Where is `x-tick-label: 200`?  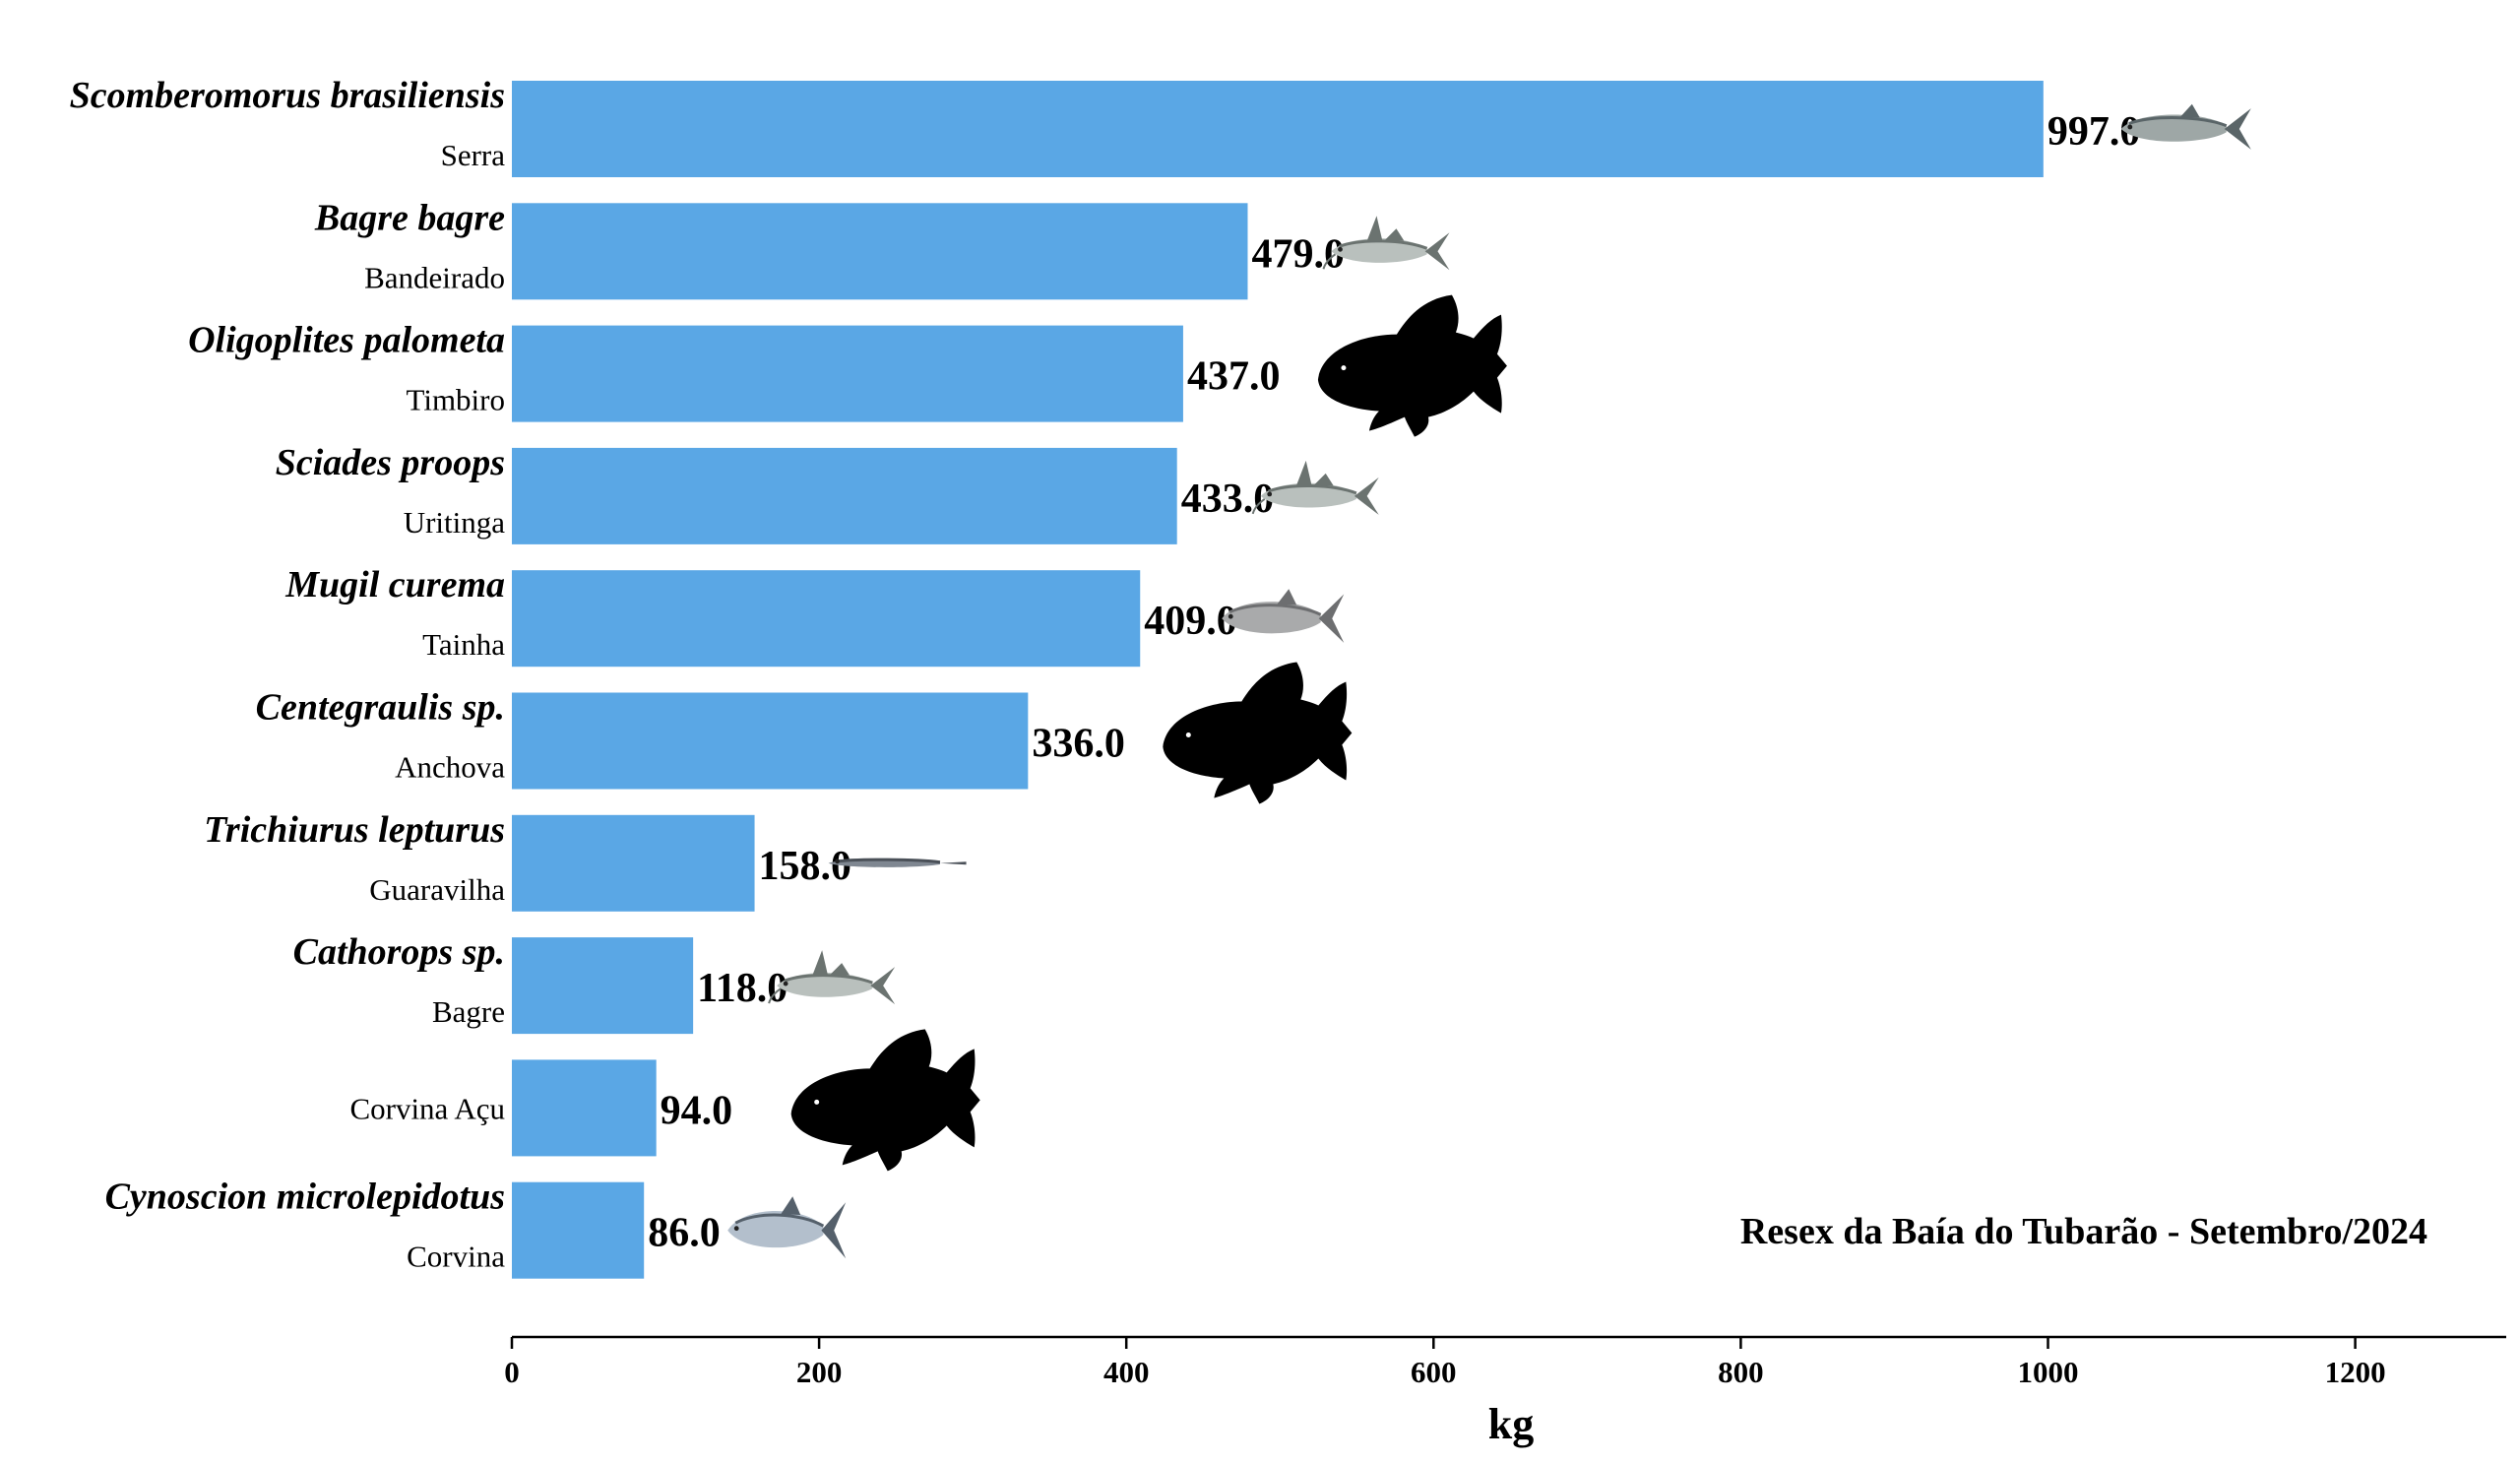
x-tick-label: 200 is located at coordinates (819, 1372).